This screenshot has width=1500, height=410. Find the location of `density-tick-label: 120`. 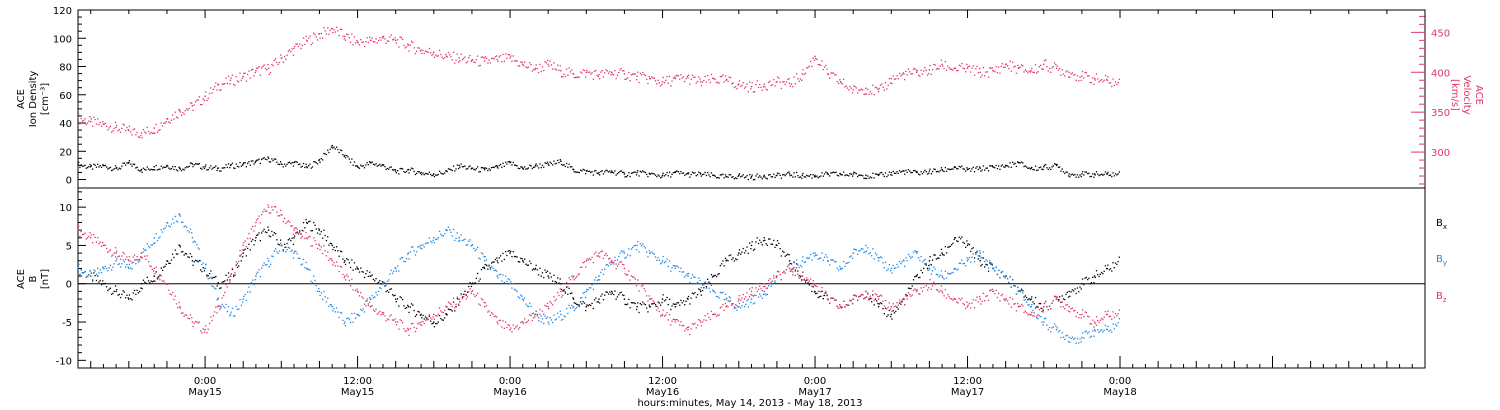

density-tick-label: 120 is located at coordinates (62, 11).